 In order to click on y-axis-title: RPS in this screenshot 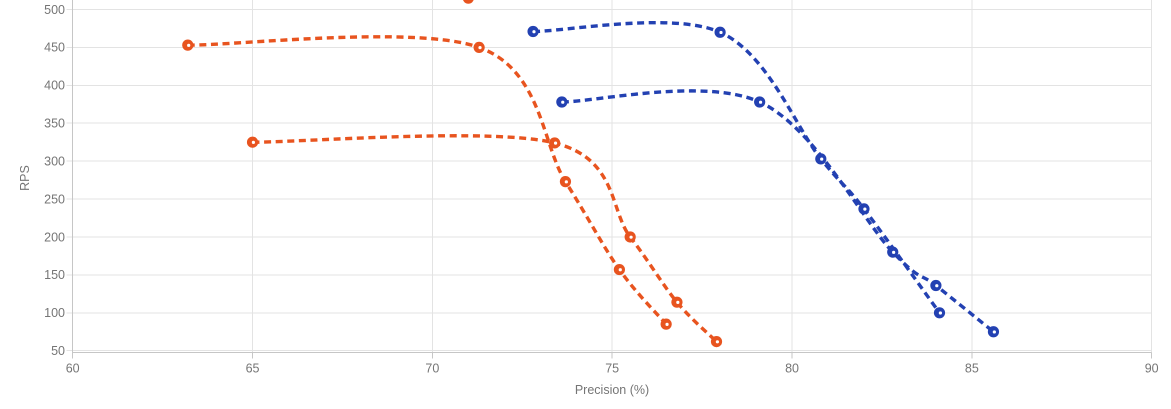, I will do `click(25, 178)`.